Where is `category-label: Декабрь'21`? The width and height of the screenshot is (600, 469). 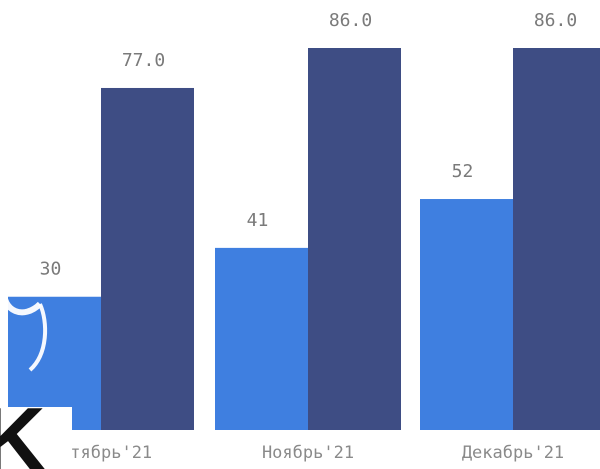
category-label: Декабрь'21 is located at coordinates (513, 453).